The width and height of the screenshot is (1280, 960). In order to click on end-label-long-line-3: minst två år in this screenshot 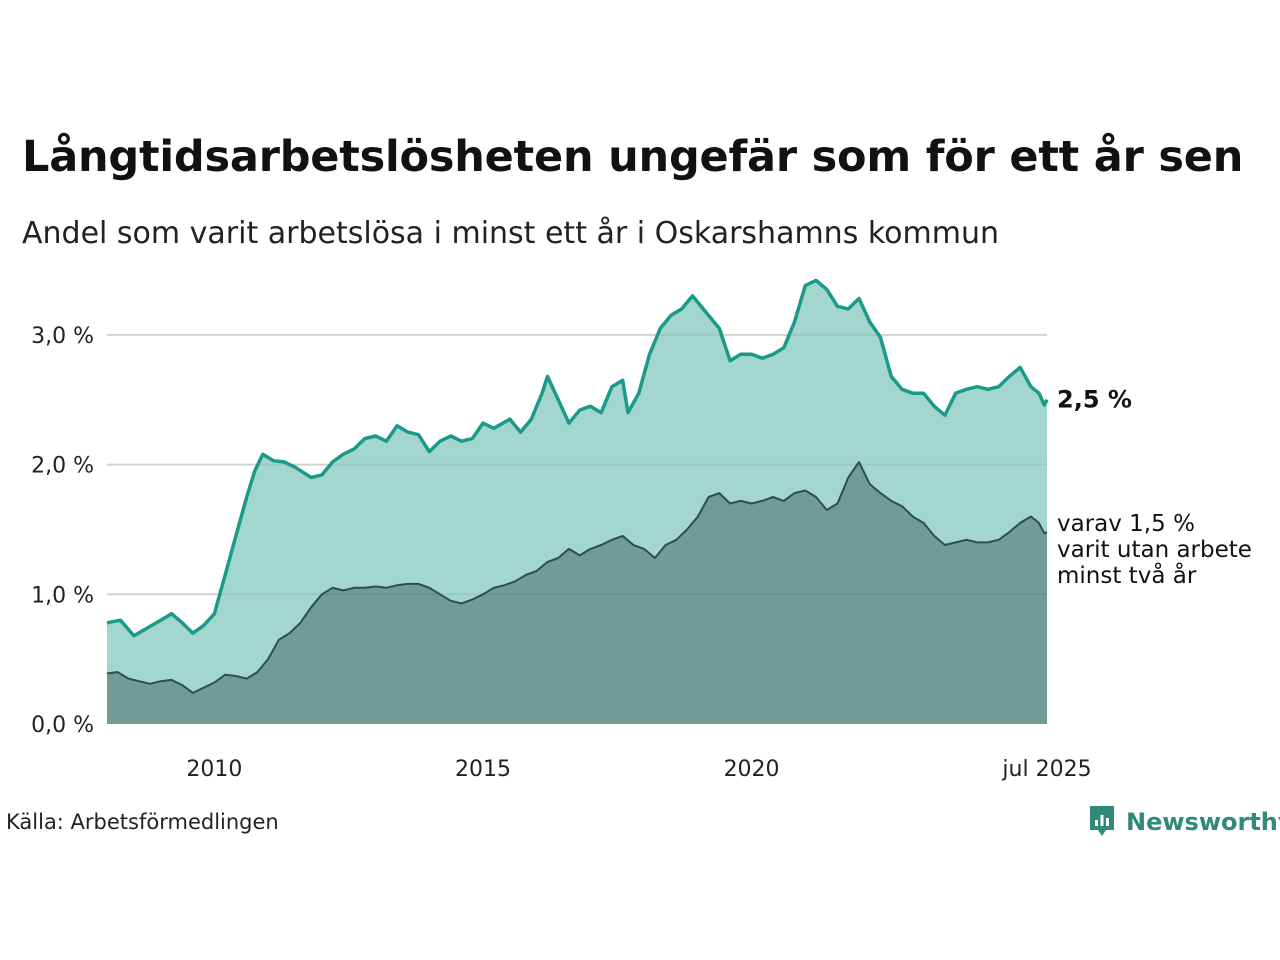, I will do `click(1127, 575)`.